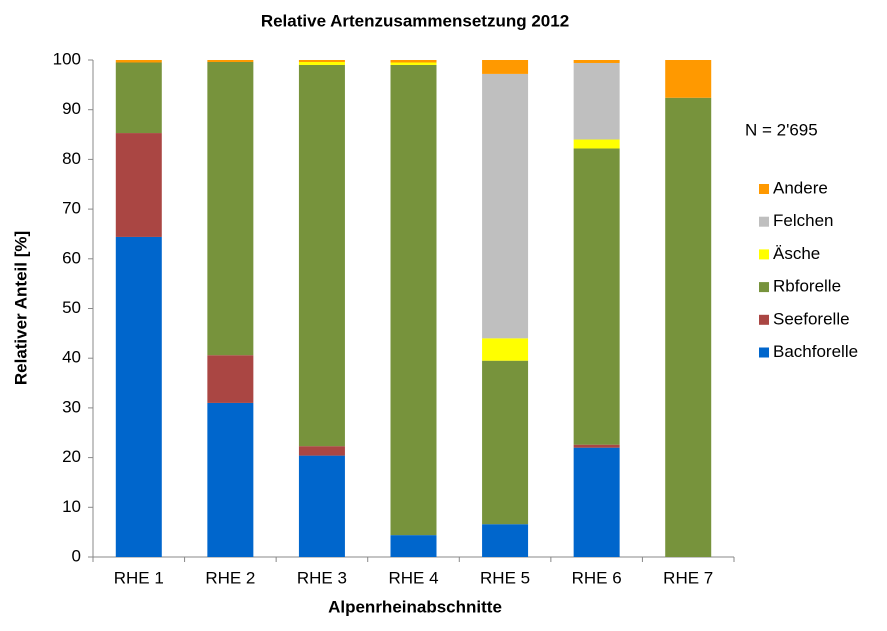 This screenshot has width=887, height=631. What do you see at coordinates (322, 577) in the screenshot?
I see `x-tick-label: RHE 3` at bounding box center [322, 577].